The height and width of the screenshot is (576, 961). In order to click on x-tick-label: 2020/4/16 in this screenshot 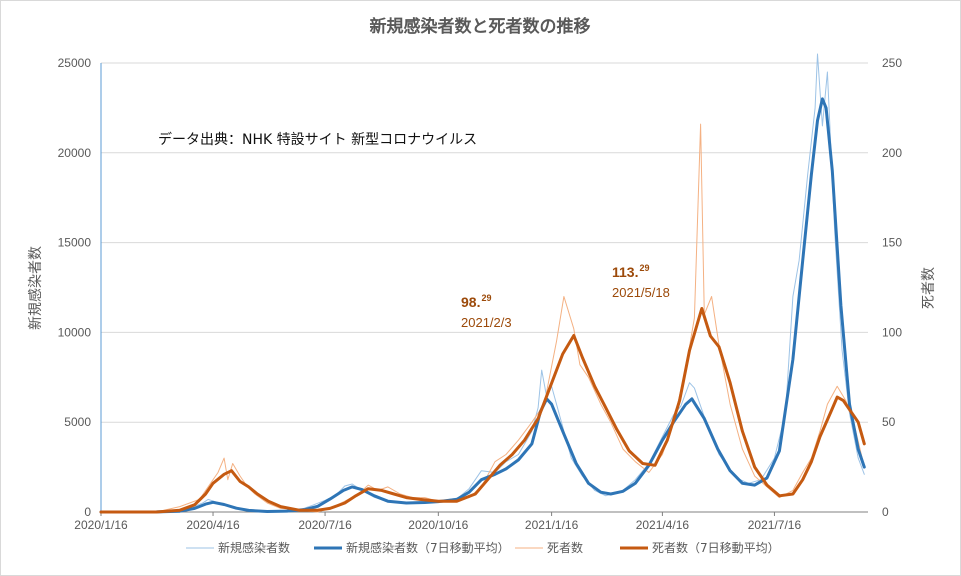, I will do `click(213, 525)`.